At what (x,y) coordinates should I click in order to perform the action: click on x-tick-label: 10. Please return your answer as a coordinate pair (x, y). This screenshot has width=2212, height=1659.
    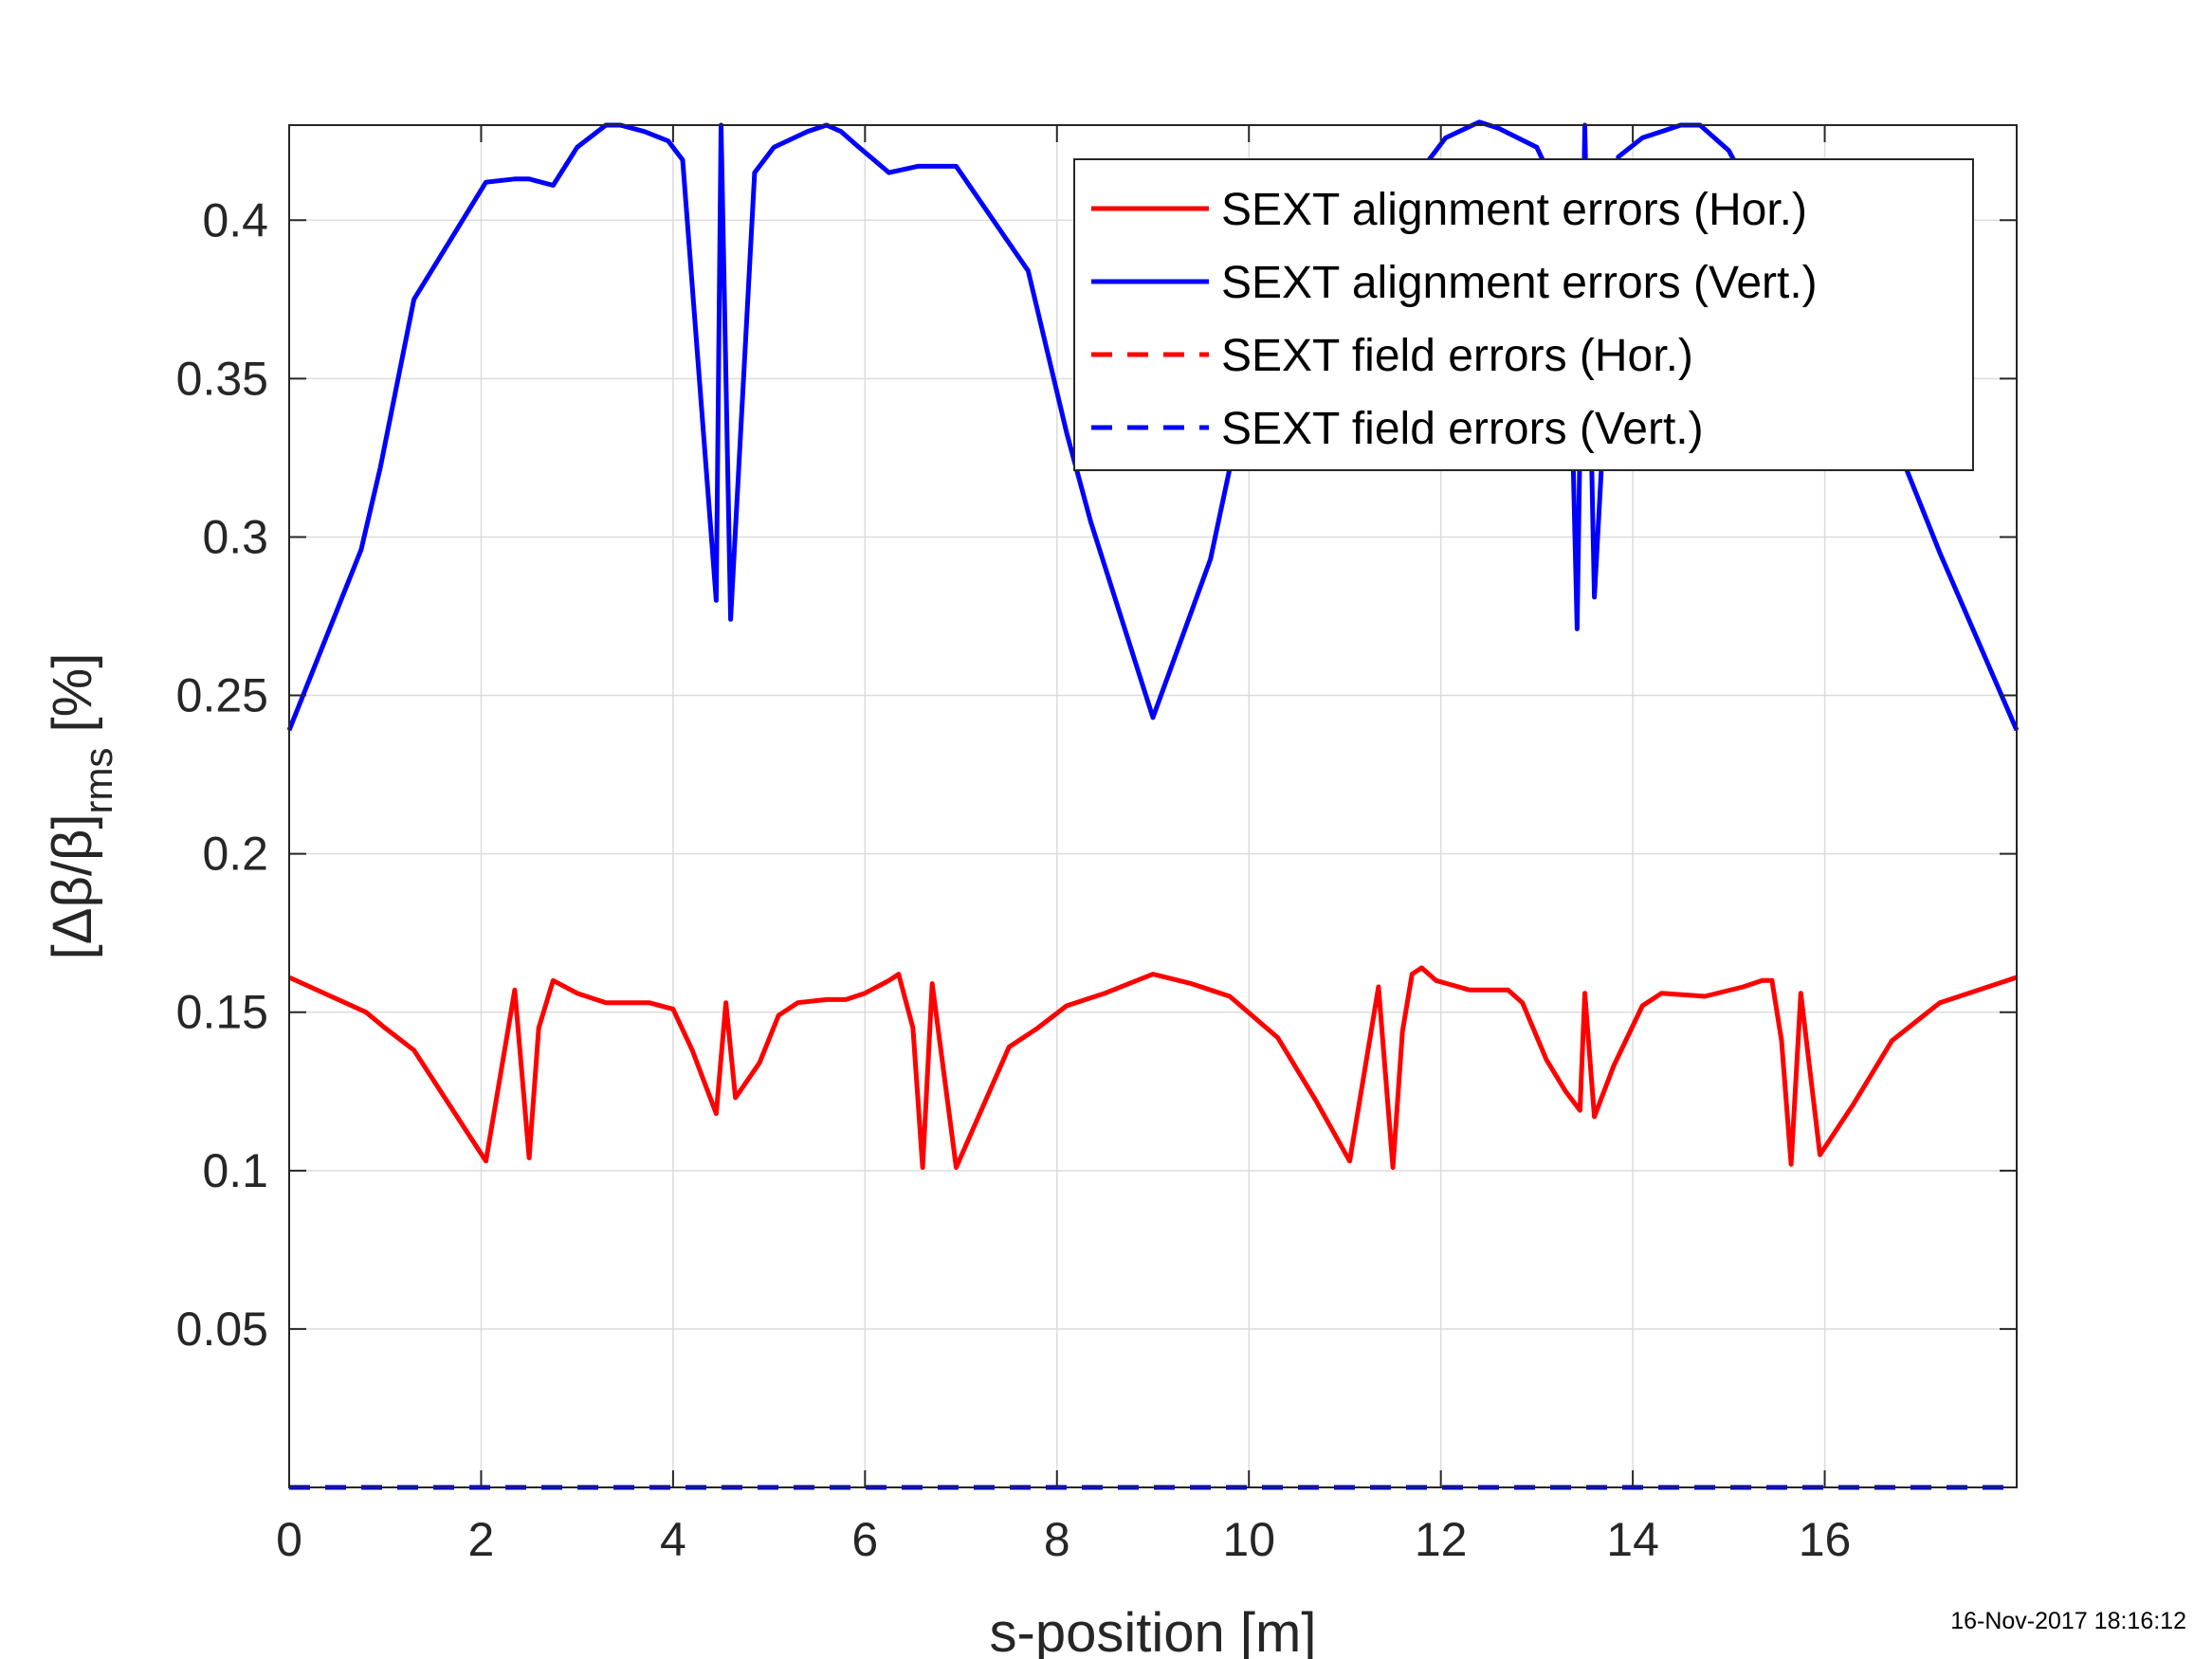
    Looking at the image, I should click on (1248, 1539).